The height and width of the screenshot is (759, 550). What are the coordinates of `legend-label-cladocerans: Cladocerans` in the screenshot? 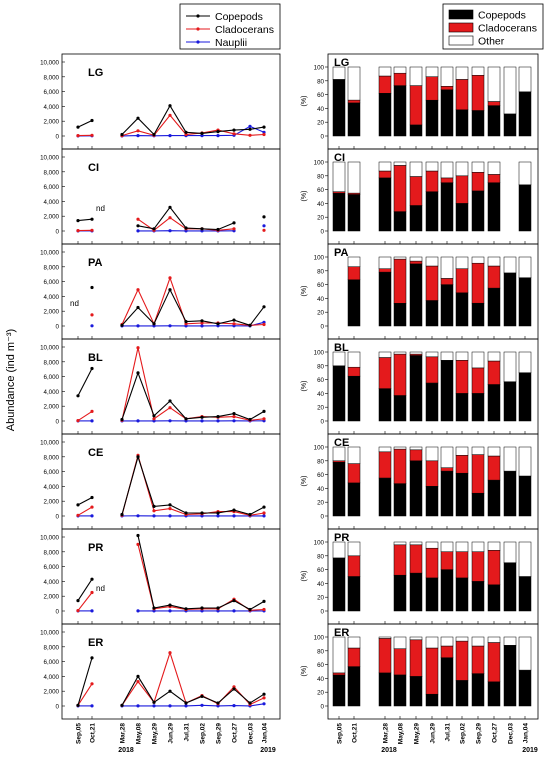 It's located at (507, 29).